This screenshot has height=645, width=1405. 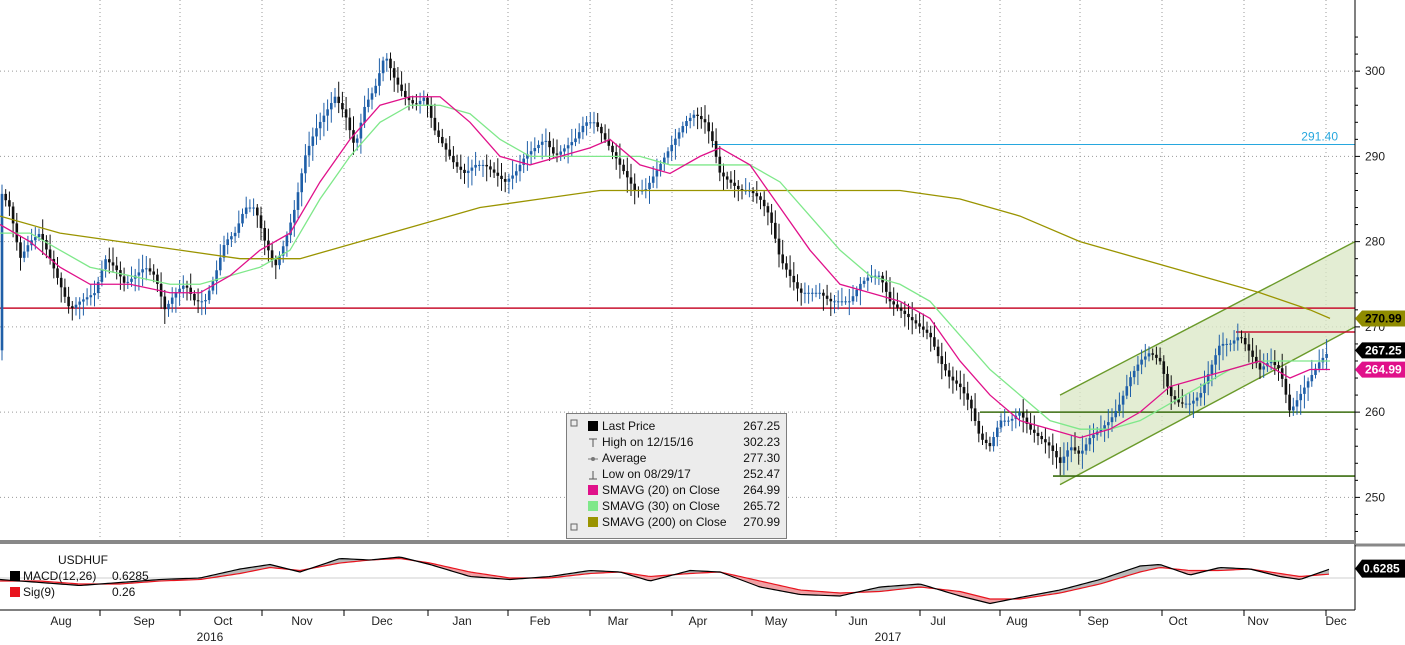 I want to click on month-label: Sep, so click(x=144, y=621).